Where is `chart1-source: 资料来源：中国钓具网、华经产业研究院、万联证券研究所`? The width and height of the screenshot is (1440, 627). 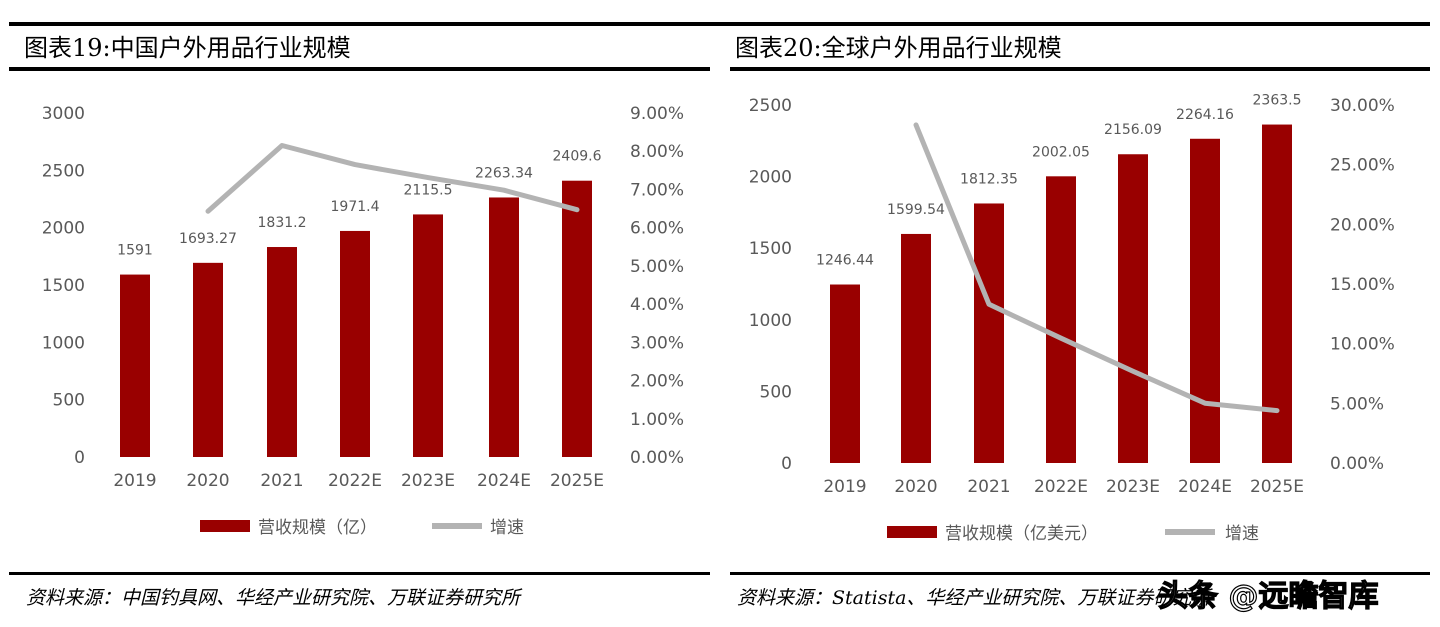
chart1-source: 资料来源：中国钓具网、华经产业研究院、万联证券研究所 is located at coordinates (274, 598).